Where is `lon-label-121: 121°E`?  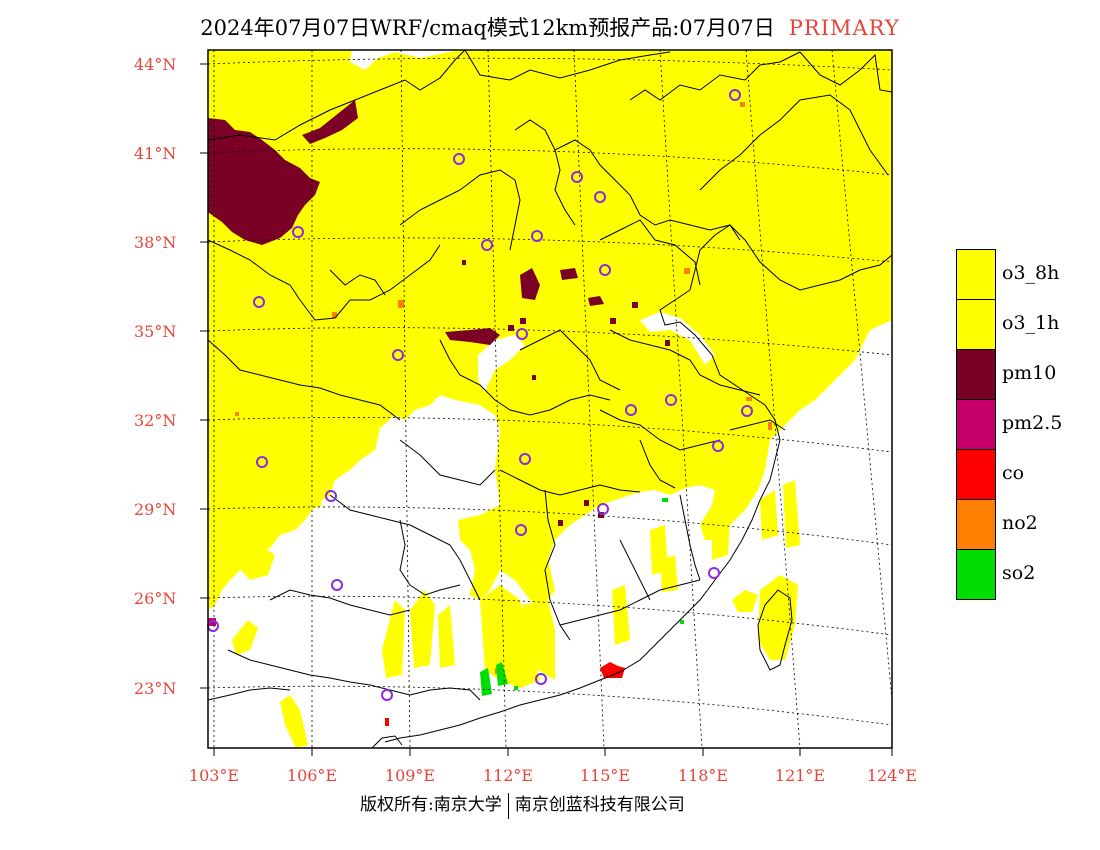
lon-label-121: 121°E is located at coordinates (800, 775).